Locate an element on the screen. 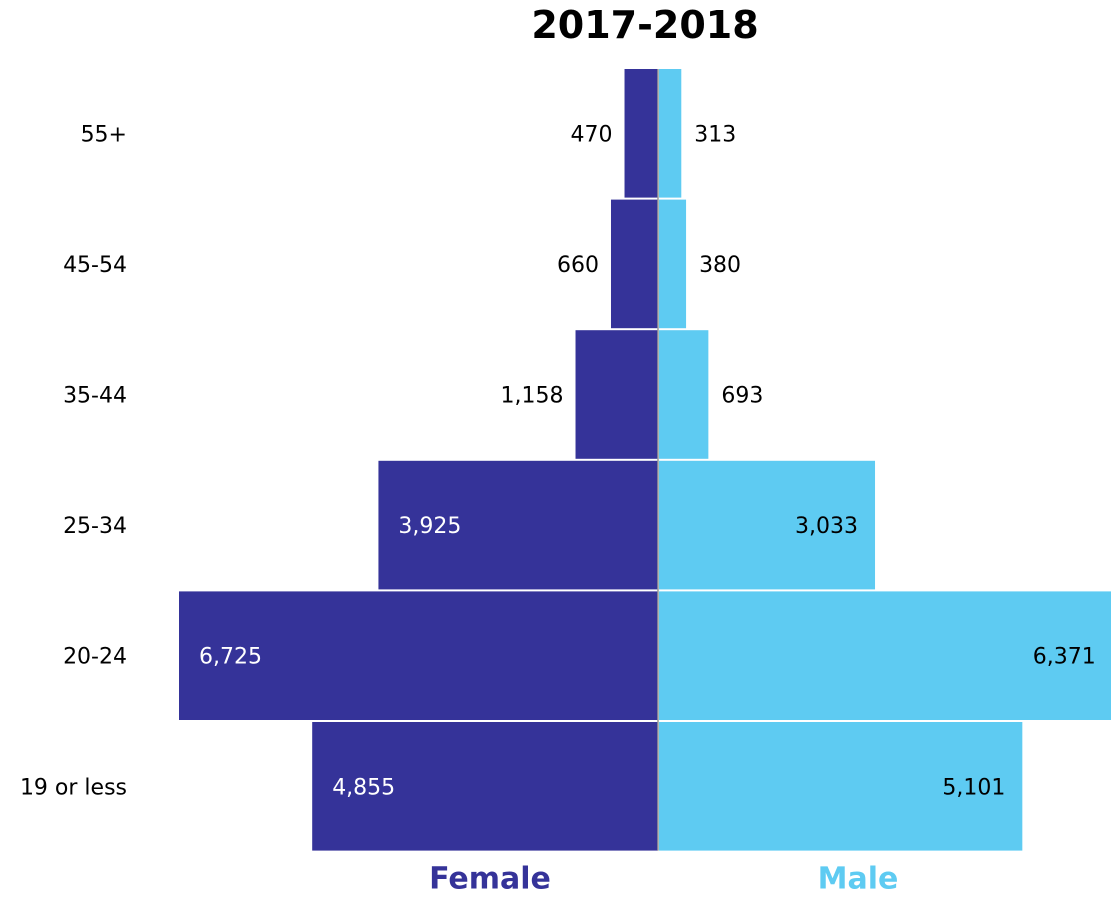 Image resolution: width=1111 pixels, height=897 pixels. age-label: 35-44 is located at coordinates (95, 396).